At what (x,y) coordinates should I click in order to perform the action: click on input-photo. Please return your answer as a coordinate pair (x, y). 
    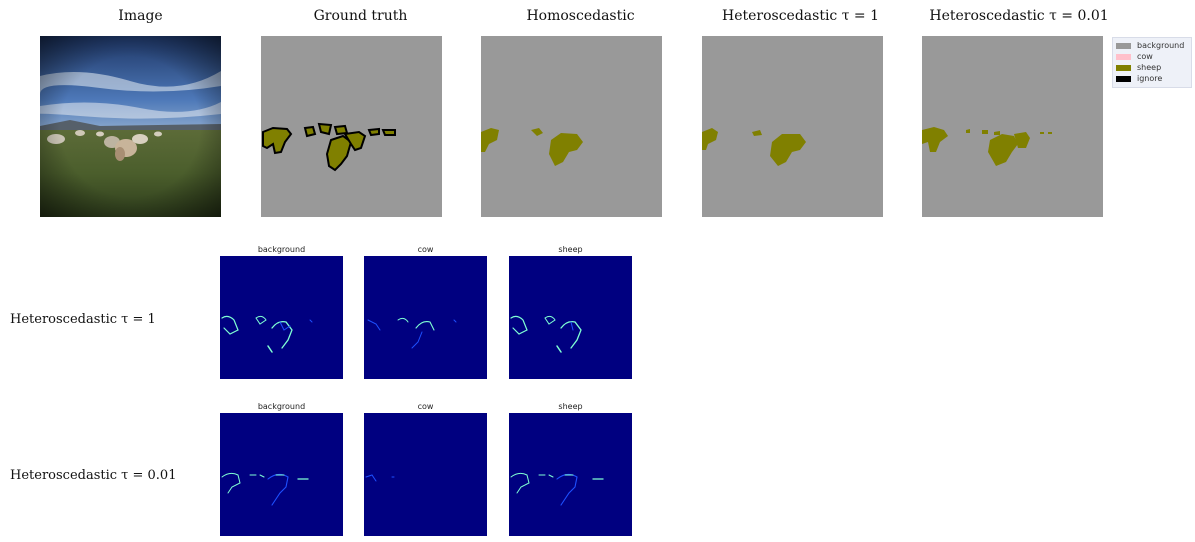
    Looking at the image, I should click on (130, 126).